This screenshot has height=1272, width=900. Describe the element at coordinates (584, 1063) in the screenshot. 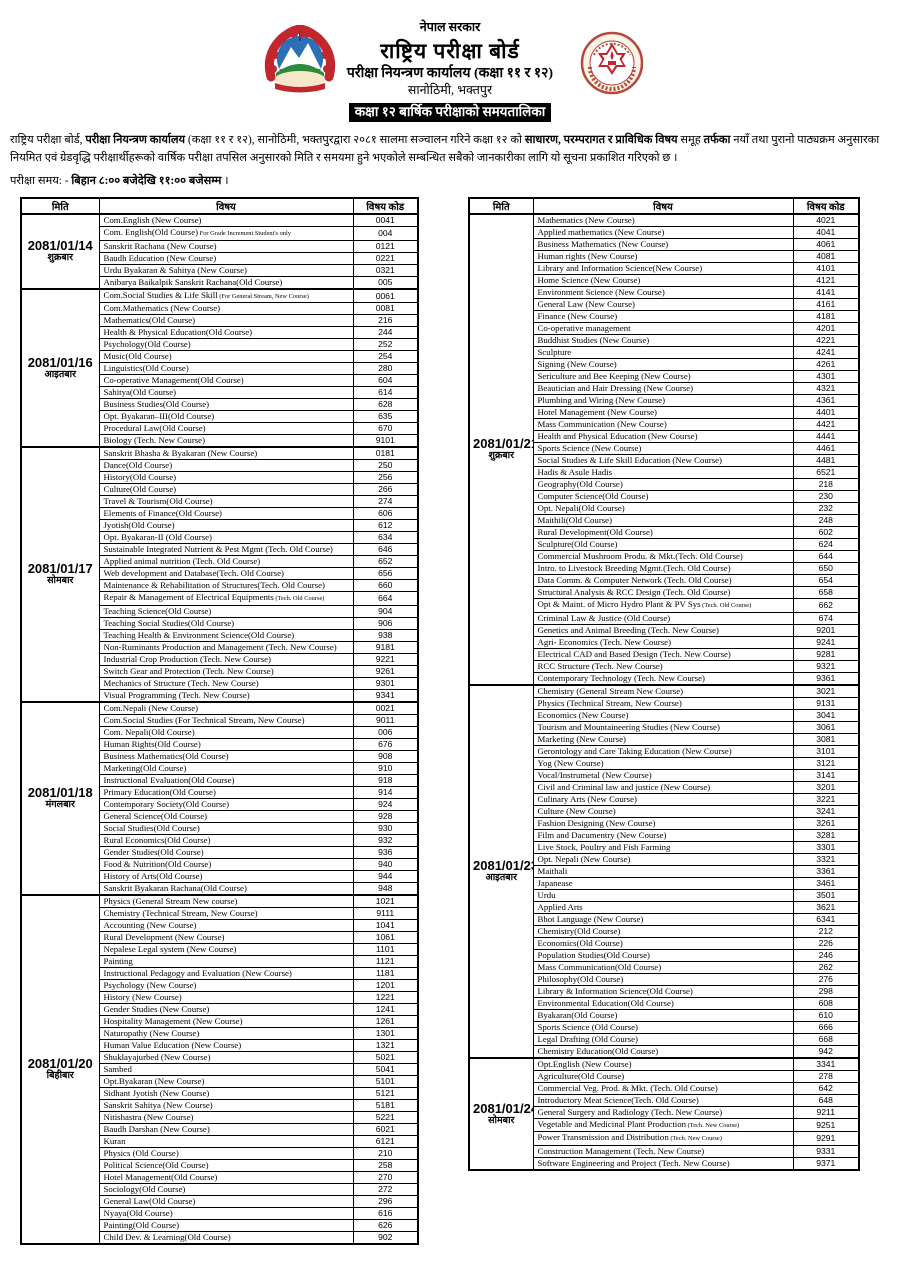

I see `subject-text: Opt.English (New Course)` at that location.